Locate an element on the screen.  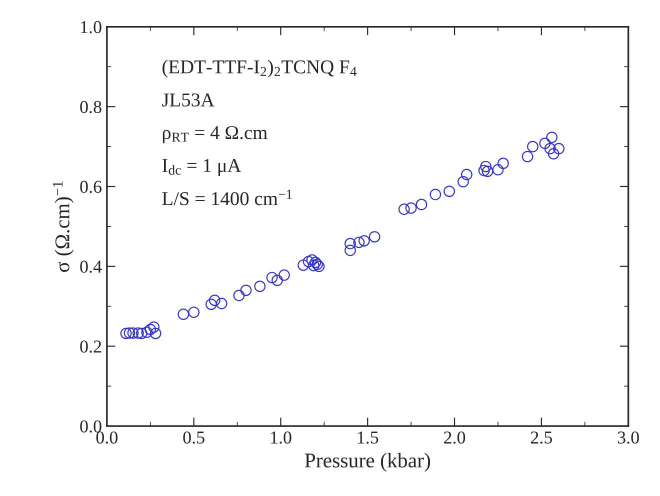
x-axis-title: Pressure (kbar) is located at coordinates (367, 462).